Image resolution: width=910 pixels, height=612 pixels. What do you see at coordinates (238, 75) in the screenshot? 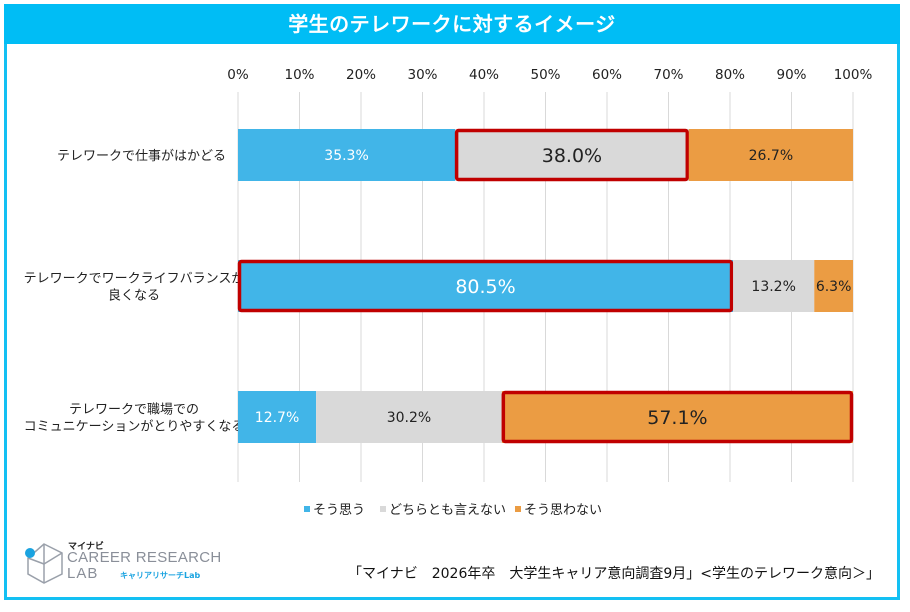
I see `x-tick-label: 0%` at bounding box center [238, 75].